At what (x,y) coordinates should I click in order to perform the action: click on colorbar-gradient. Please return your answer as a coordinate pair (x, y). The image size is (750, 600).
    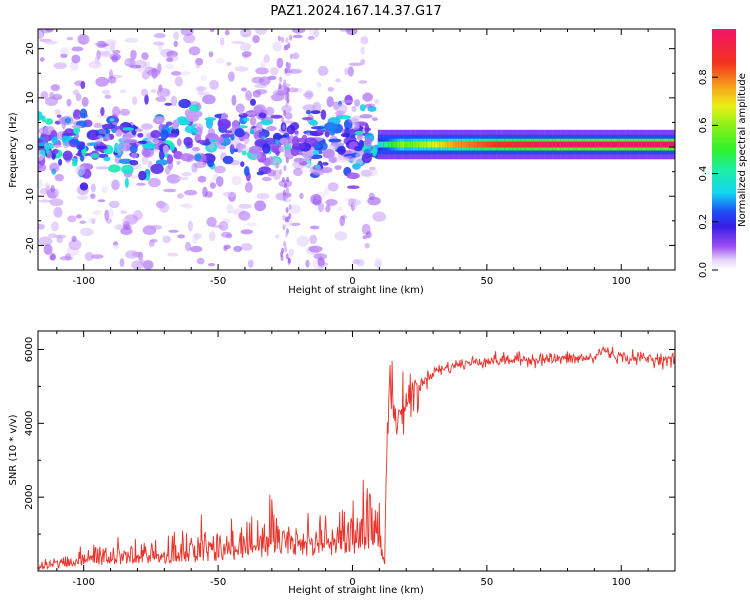
    Looking at the image, I should click on (724, 149).